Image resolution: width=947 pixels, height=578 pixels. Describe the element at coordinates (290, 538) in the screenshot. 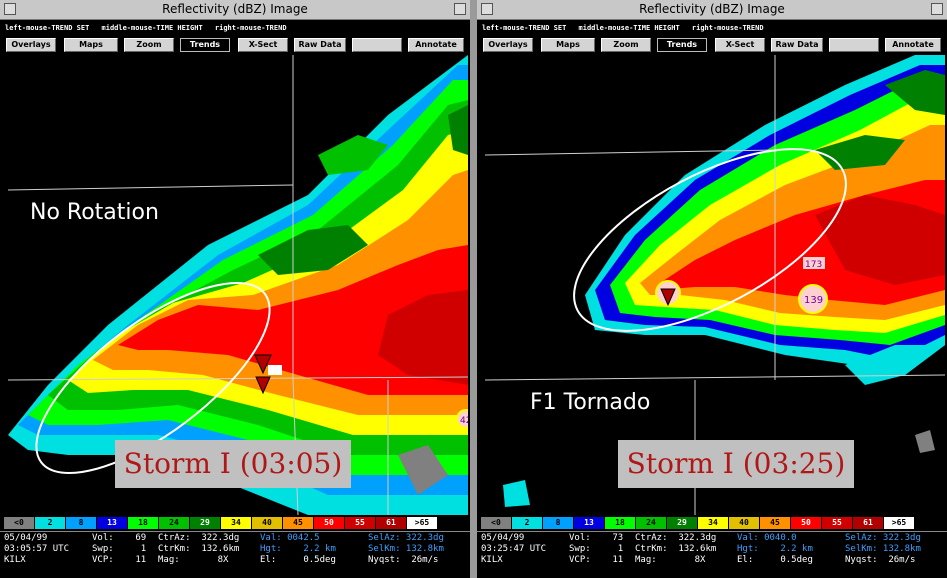

I see `val-value: Val: 0042.5` at that location.